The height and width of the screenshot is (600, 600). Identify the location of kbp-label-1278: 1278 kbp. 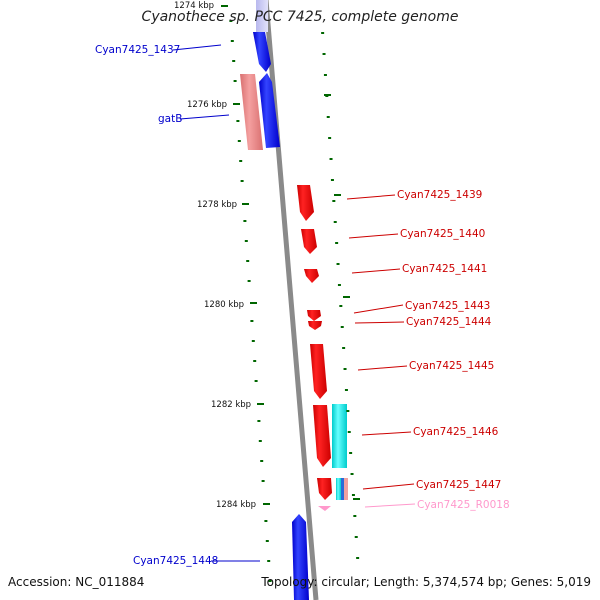
(217, 205).